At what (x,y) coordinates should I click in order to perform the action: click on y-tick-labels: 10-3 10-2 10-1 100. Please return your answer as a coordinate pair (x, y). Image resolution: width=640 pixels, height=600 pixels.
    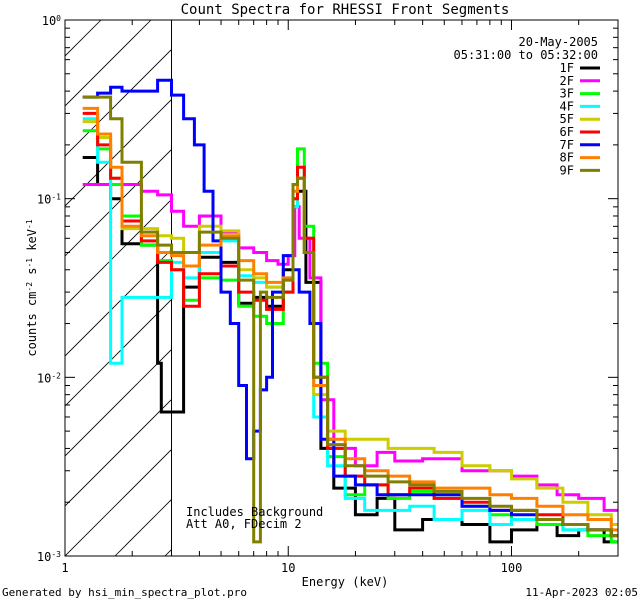
    Looking at the image, I should click on (49, 289).